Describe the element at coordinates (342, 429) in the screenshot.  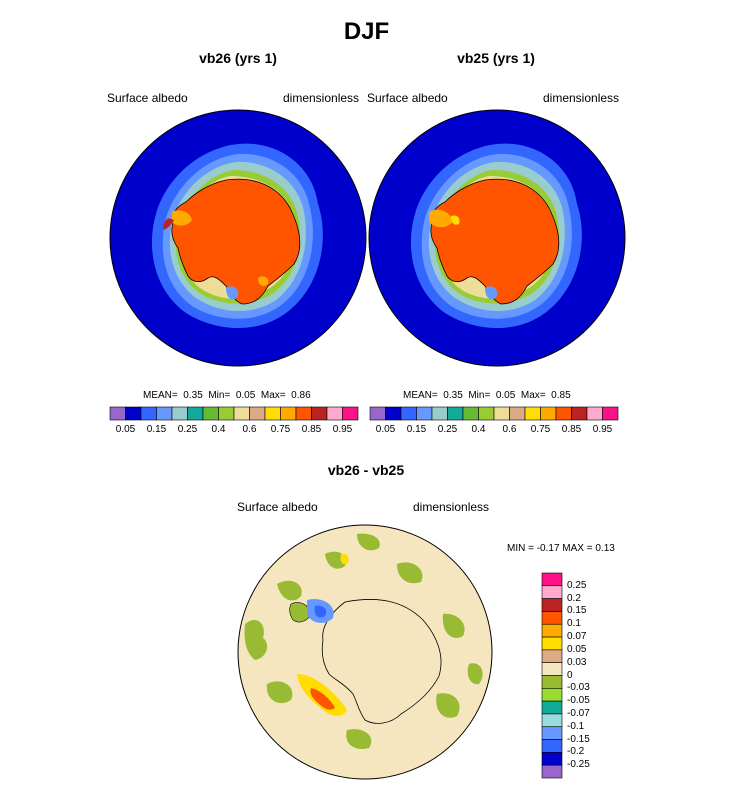
I see `panel1-colorbar-tick-label: 0.95` at that location.